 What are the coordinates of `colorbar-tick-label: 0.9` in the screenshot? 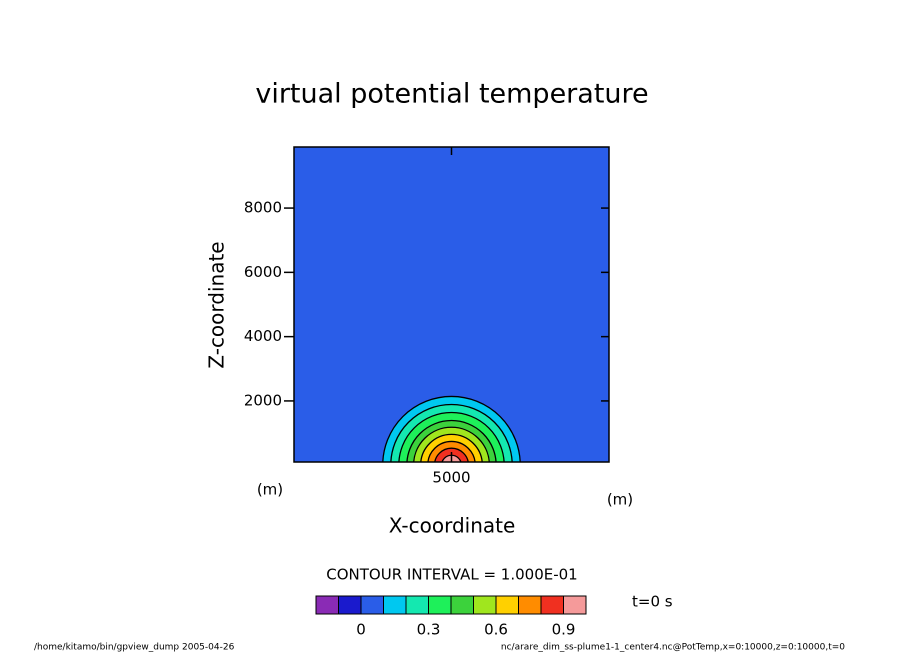 It's located at (564, 630).